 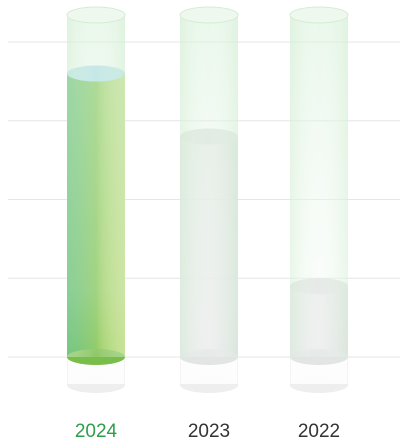 What do you see at coordinates (209, 431) in the screenshot?
I see `x-tick-label: 2023` at bounding box center [209, 431].